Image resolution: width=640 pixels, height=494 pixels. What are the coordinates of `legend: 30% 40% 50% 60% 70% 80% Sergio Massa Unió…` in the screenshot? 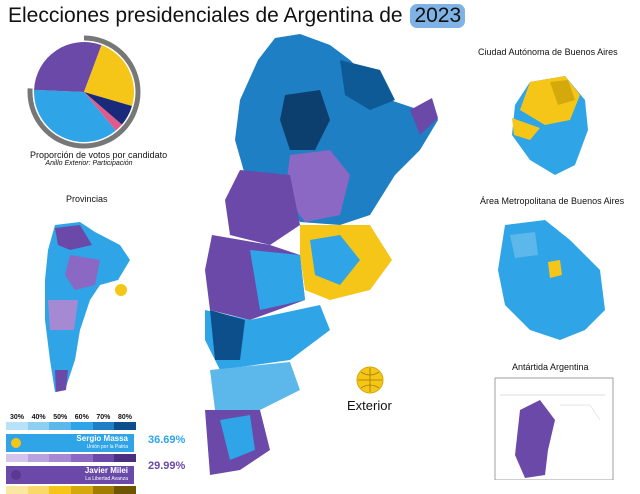 It's located at (95, 454).